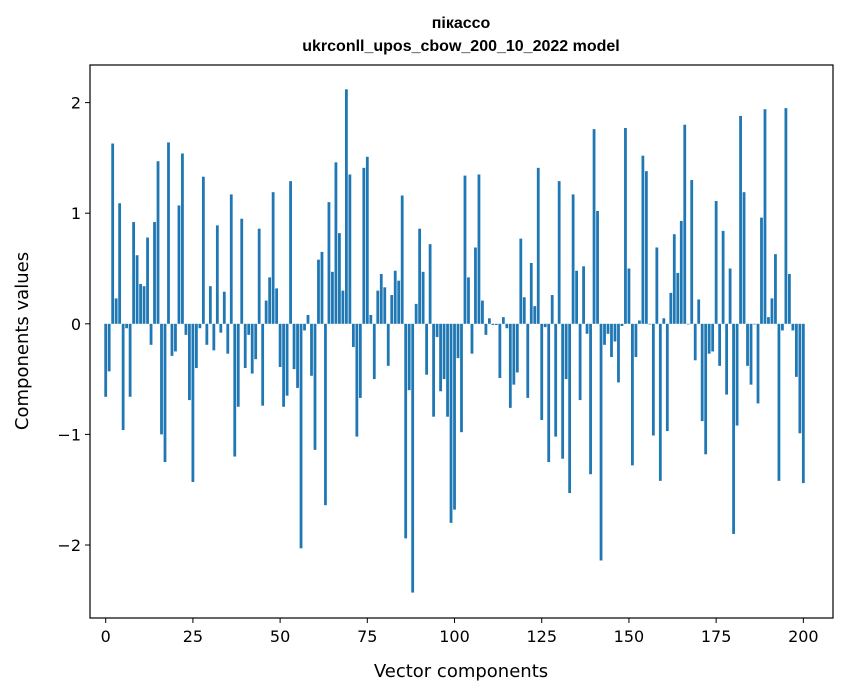 The width and height of the screenshot is (847, 696). What do you see at coordinates (461, 23) in the screenshot?
I see `chart-title-line1: пікассо` at bounding box center [461, 23].